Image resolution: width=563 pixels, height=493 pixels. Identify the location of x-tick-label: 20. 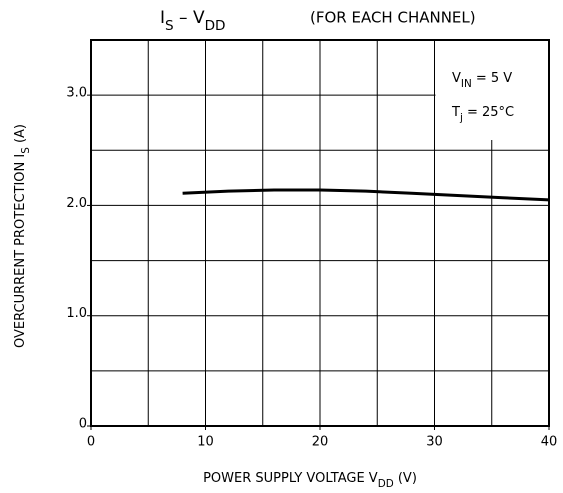
(320, 442).